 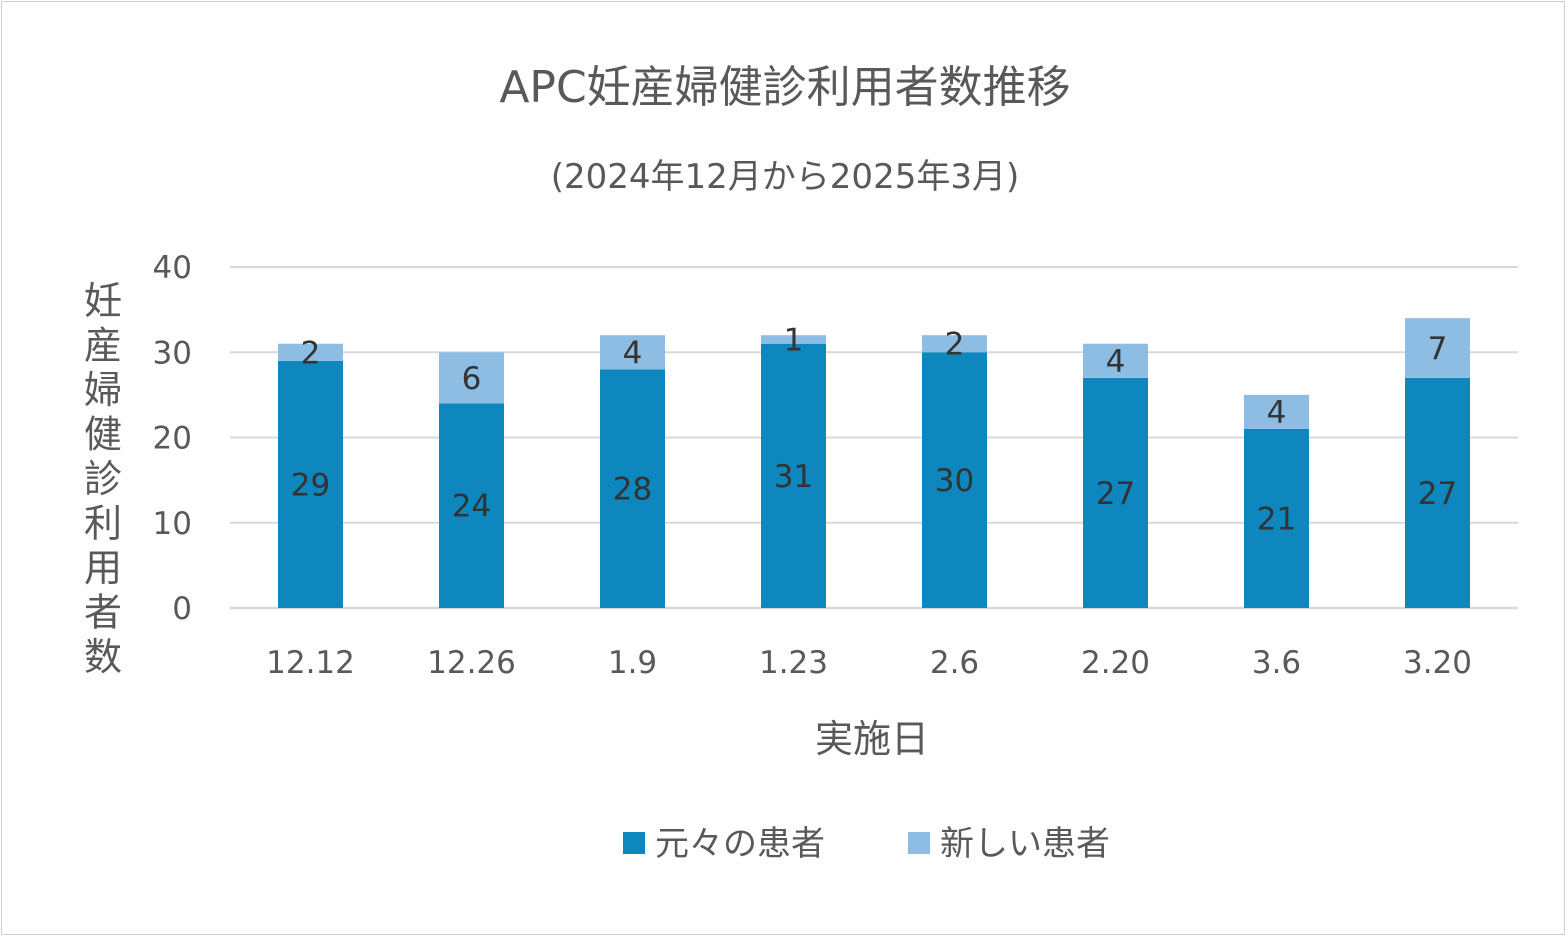 What do you see at coordinates (172, 268) in the screenshot?
I see `y-tick-label: 40` at bounding box center [172, 268].